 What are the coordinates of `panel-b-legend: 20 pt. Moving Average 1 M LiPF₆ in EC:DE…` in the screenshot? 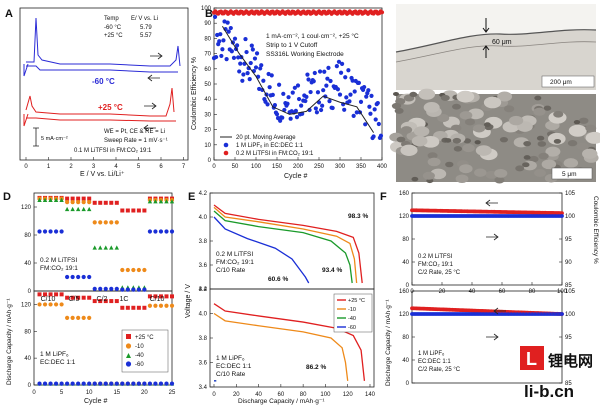 It's located at (267, 146).